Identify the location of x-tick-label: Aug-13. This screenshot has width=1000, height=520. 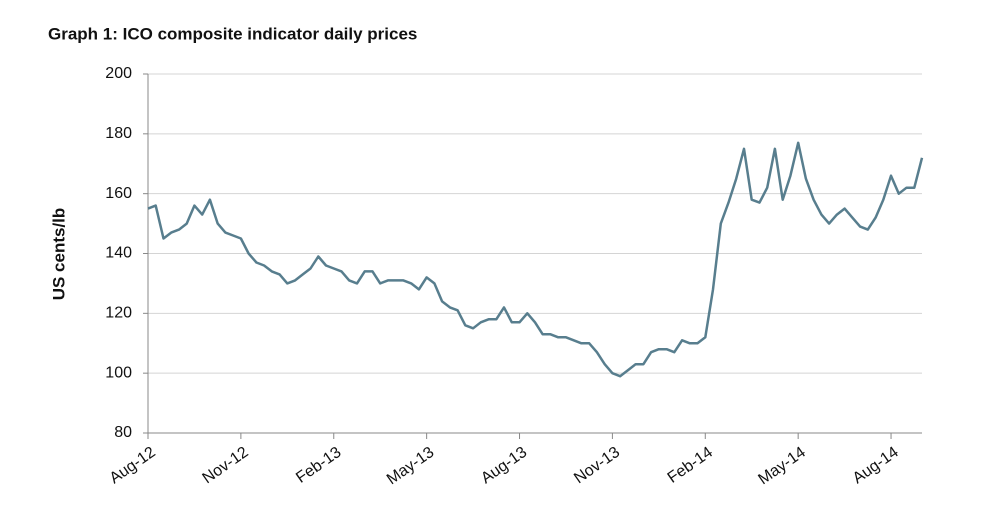
(504, 466).